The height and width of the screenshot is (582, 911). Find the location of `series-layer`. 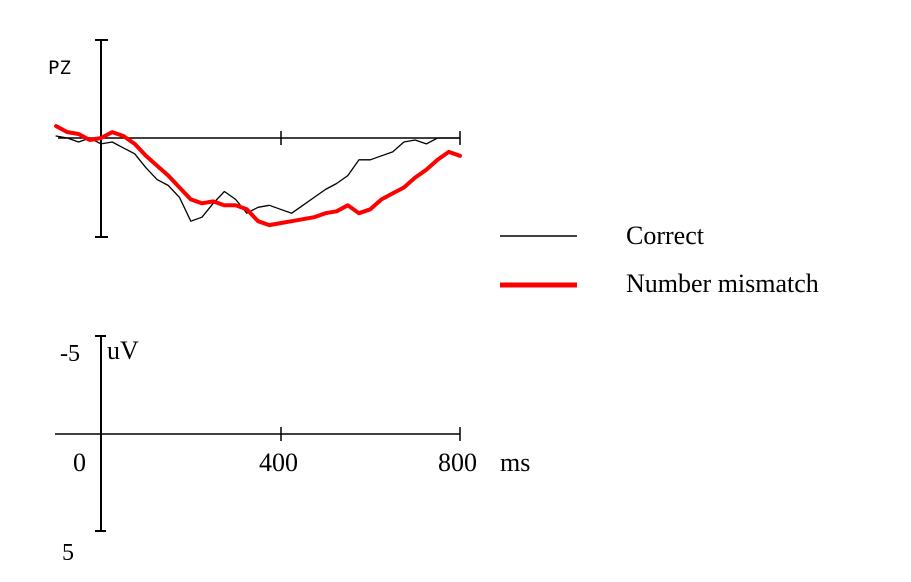

series-layer is located at coordinates (258, 176).